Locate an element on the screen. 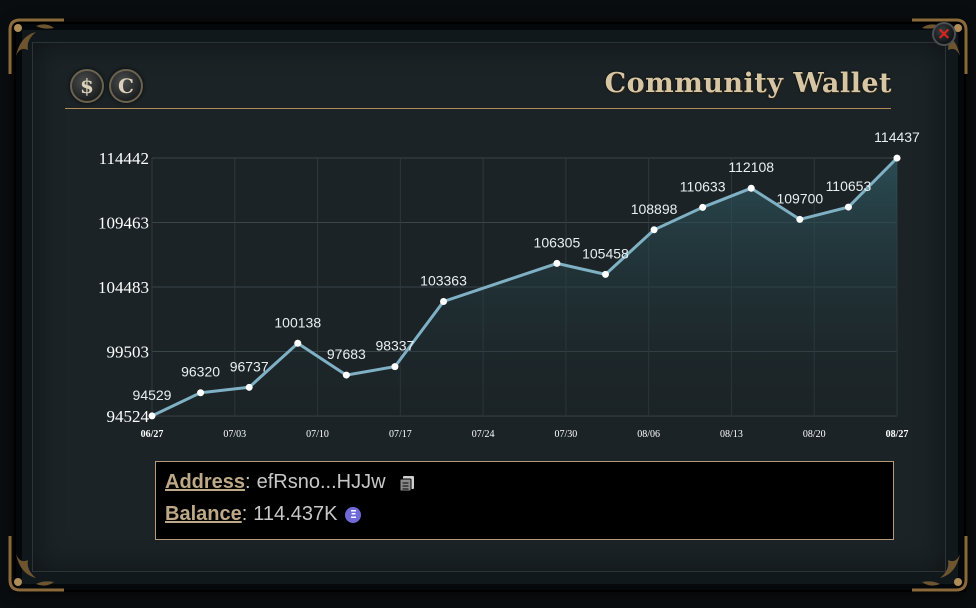 The height and width of the screenshot is (608, 976). balance-row: Balance : 114.437K Ξ is located at coordinates (263, 514).